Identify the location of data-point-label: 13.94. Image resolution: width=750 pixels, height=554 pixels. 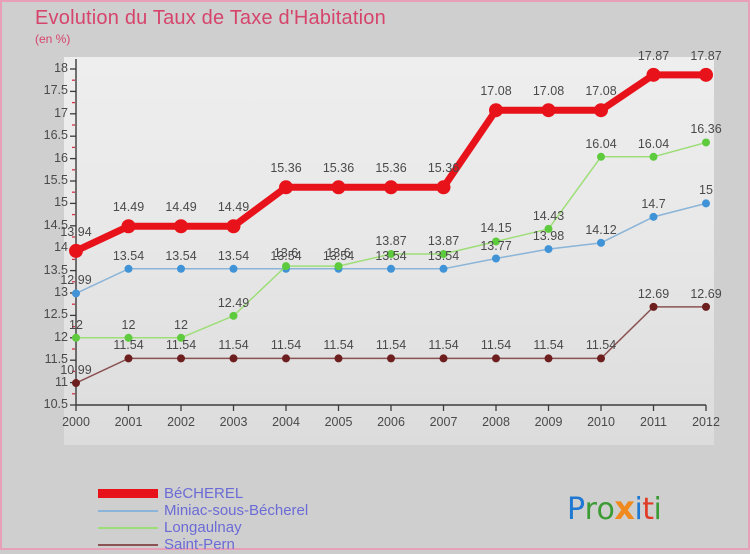
(76, 231).